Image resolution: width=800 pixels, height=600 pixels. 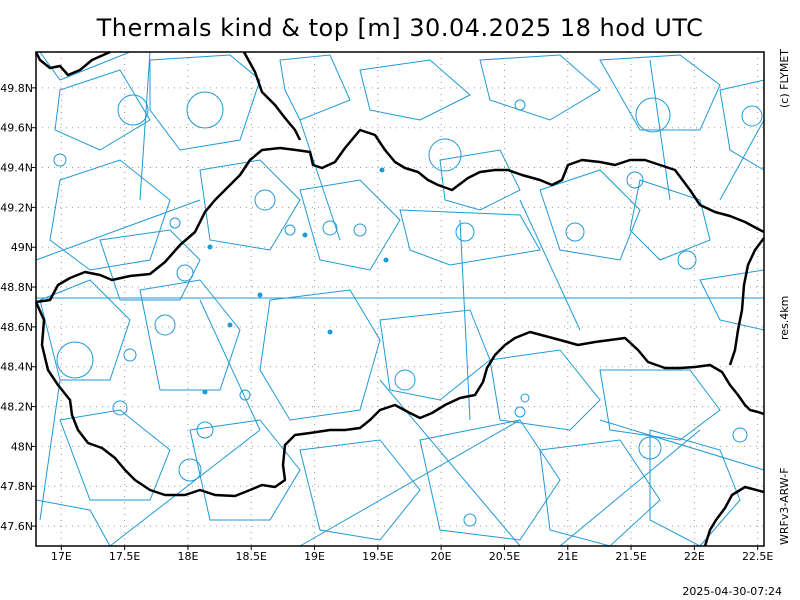 What do you see at coordinates (251, 556) in the screenshot?
I see `tick-label-lon: 18.5E` at bounding box center [251, 556].